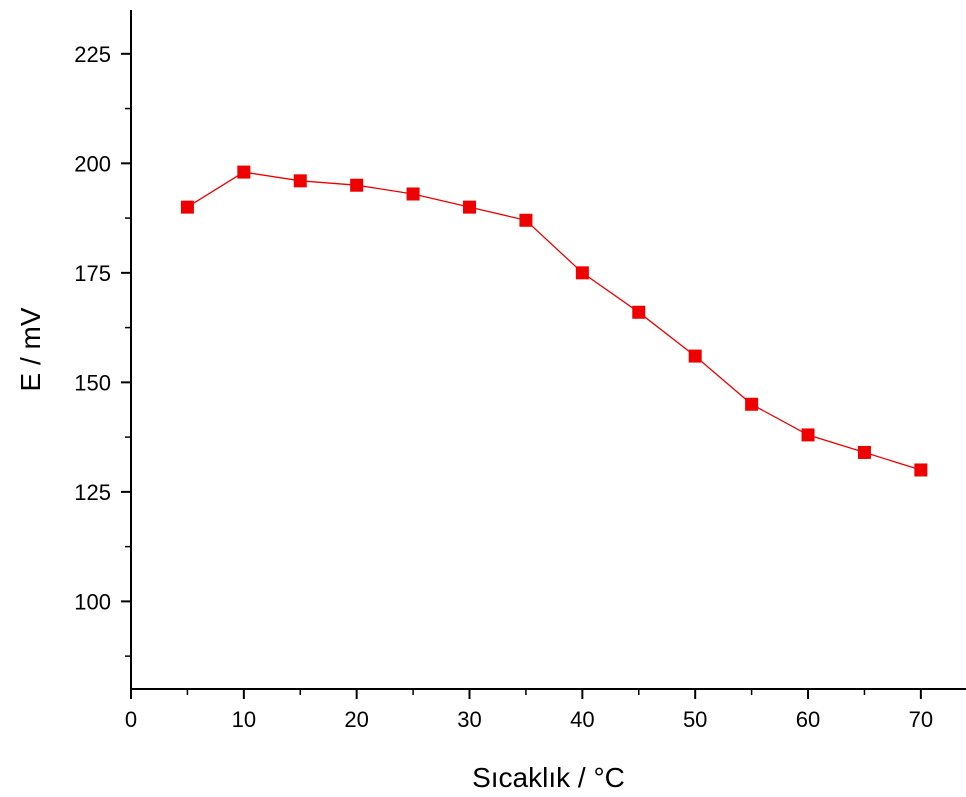 The height and width of the screenshot is (797, 966). Describe the element at coordinates (92, 273) in the screenshot. I see `y-tick-label: 175` at that location.